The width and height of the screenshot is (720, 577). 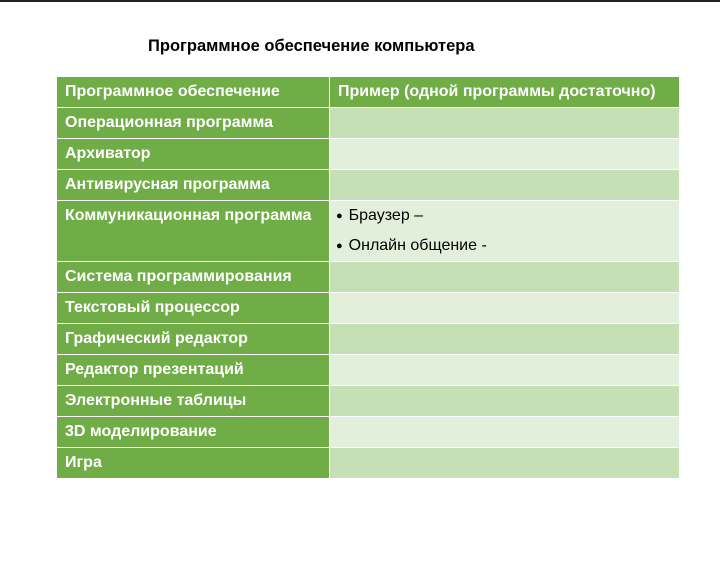 I want to click on software-type-cell: Коммуникационная программа, so click(x=193, y=231).